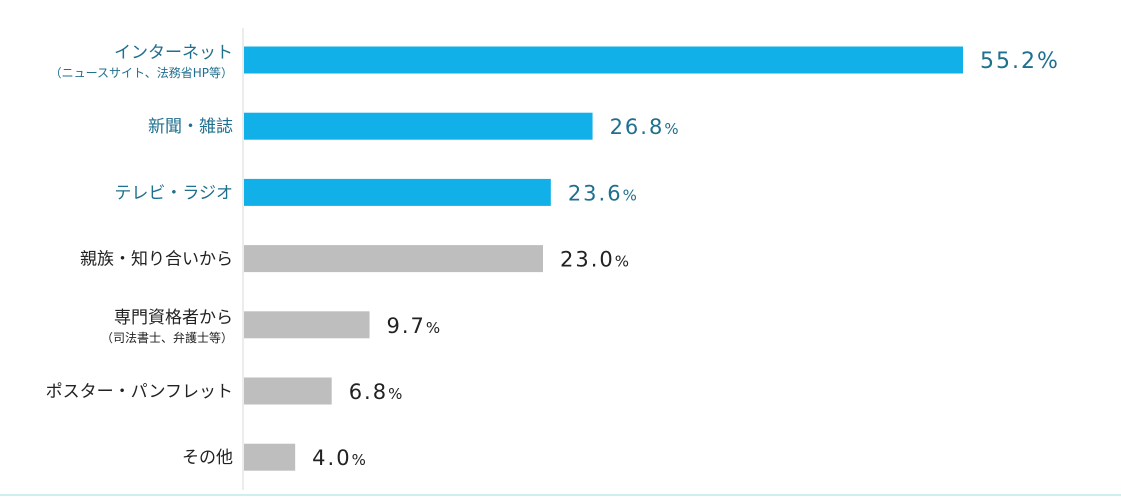  I want to click on data-label: 26.8%, so click(645, 127).